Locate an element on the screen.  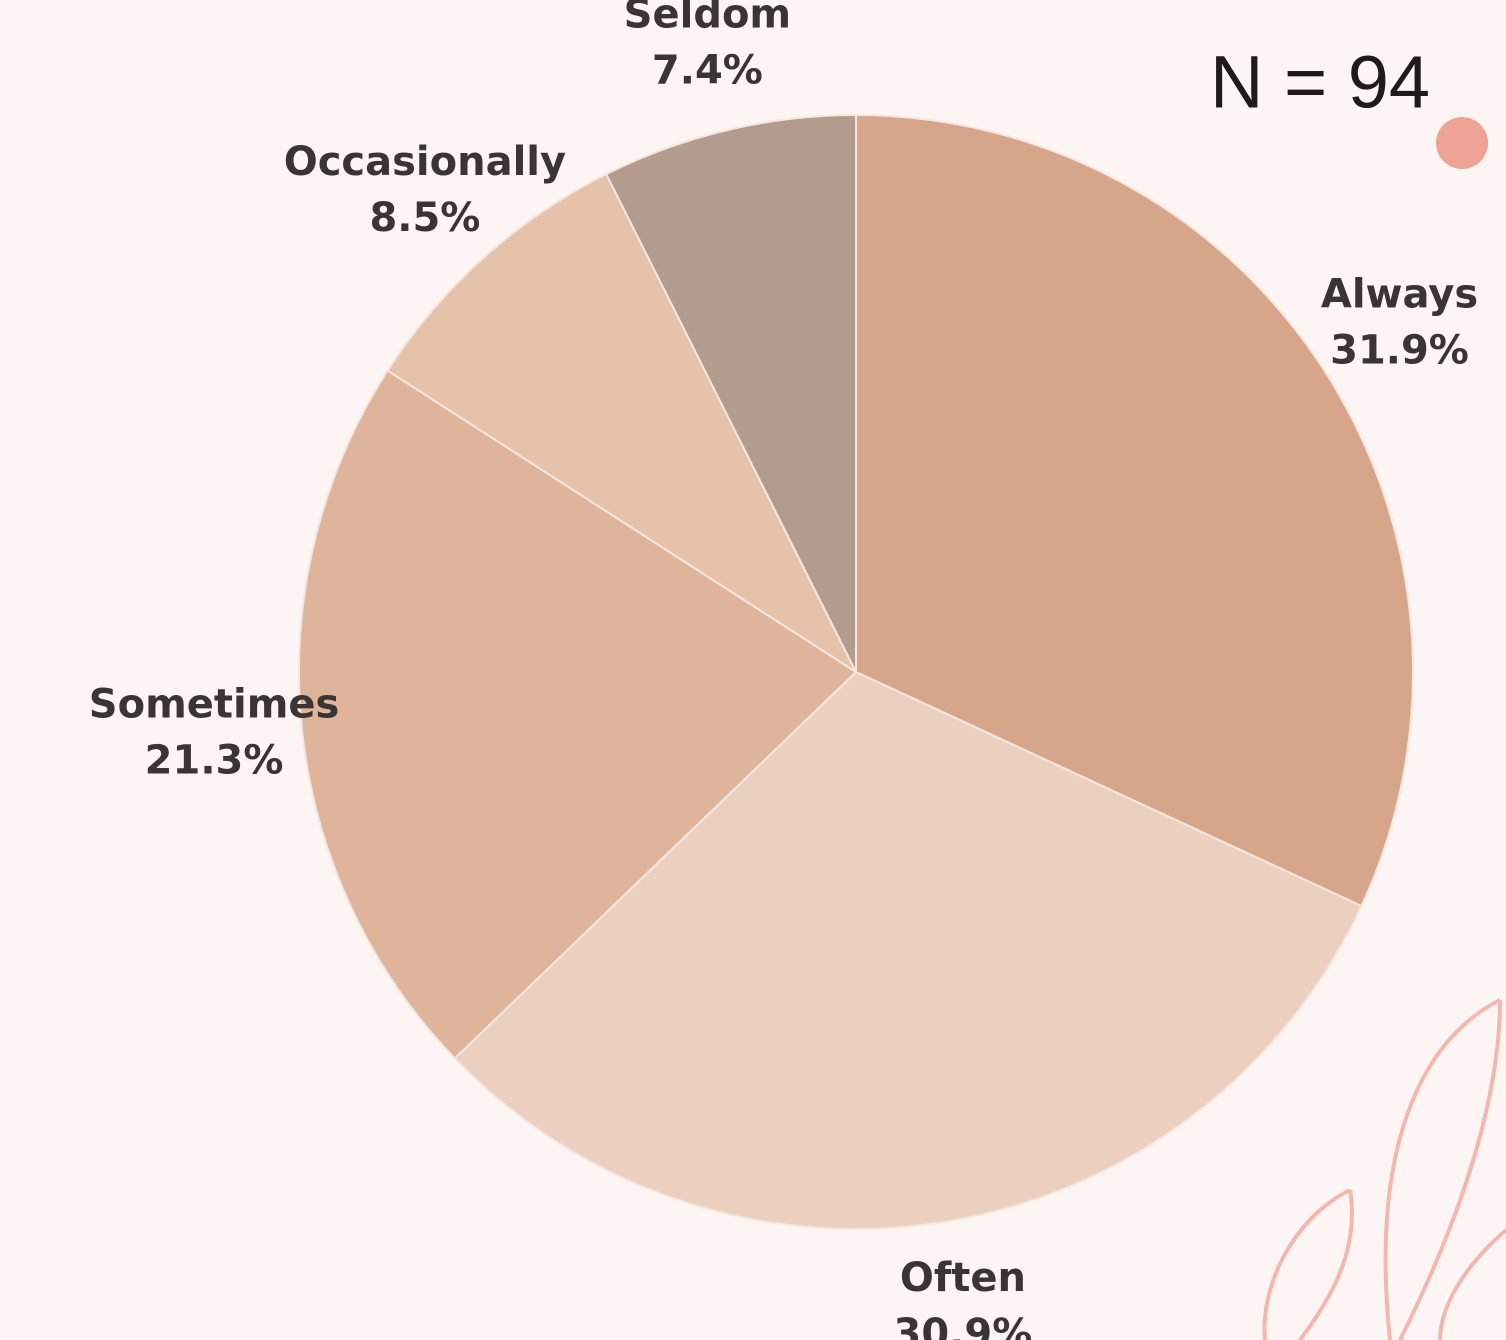
slice-label: Occasionally is located at coordinates (425, 162).